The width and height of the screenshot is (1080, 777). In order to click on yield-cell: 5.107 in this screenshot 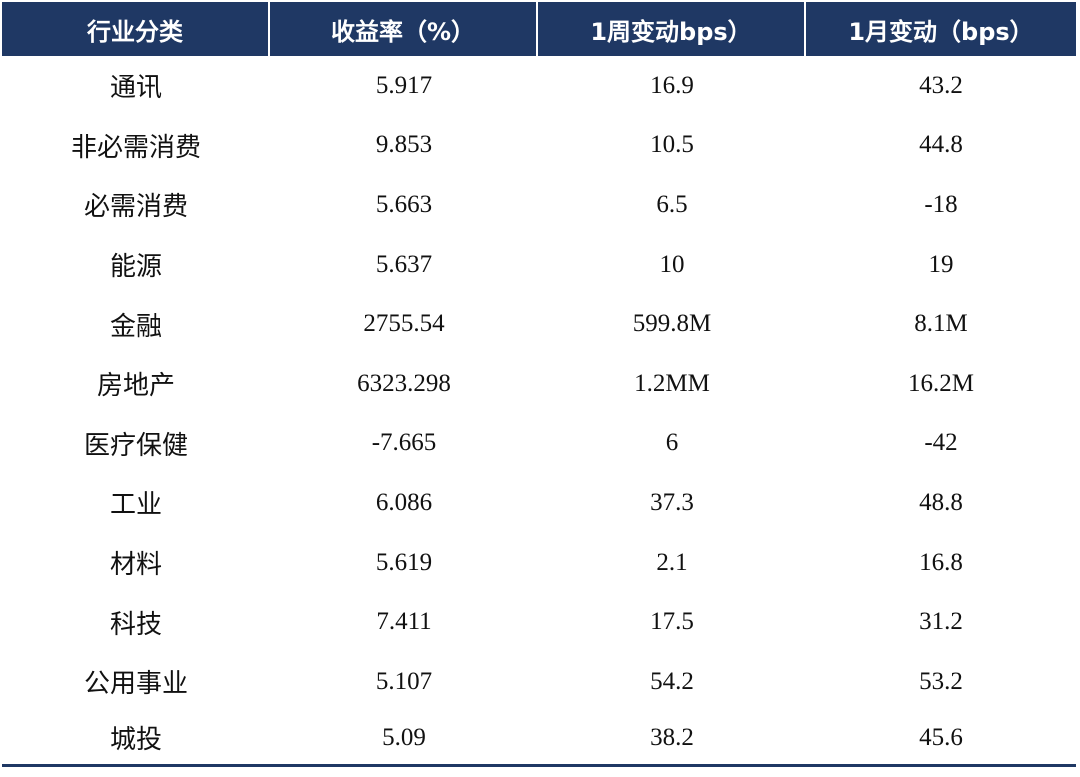, I will do `click(404, 681)`.